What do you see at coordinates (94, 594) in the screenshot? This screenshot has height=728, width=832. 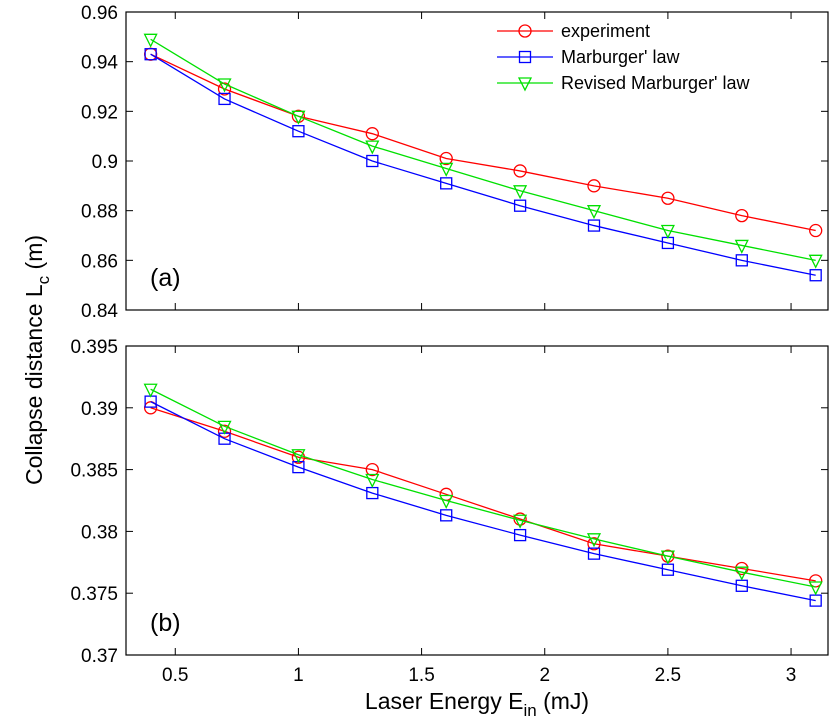 I see `y-tick-label: 0.375` at bounding box center [94, 594].